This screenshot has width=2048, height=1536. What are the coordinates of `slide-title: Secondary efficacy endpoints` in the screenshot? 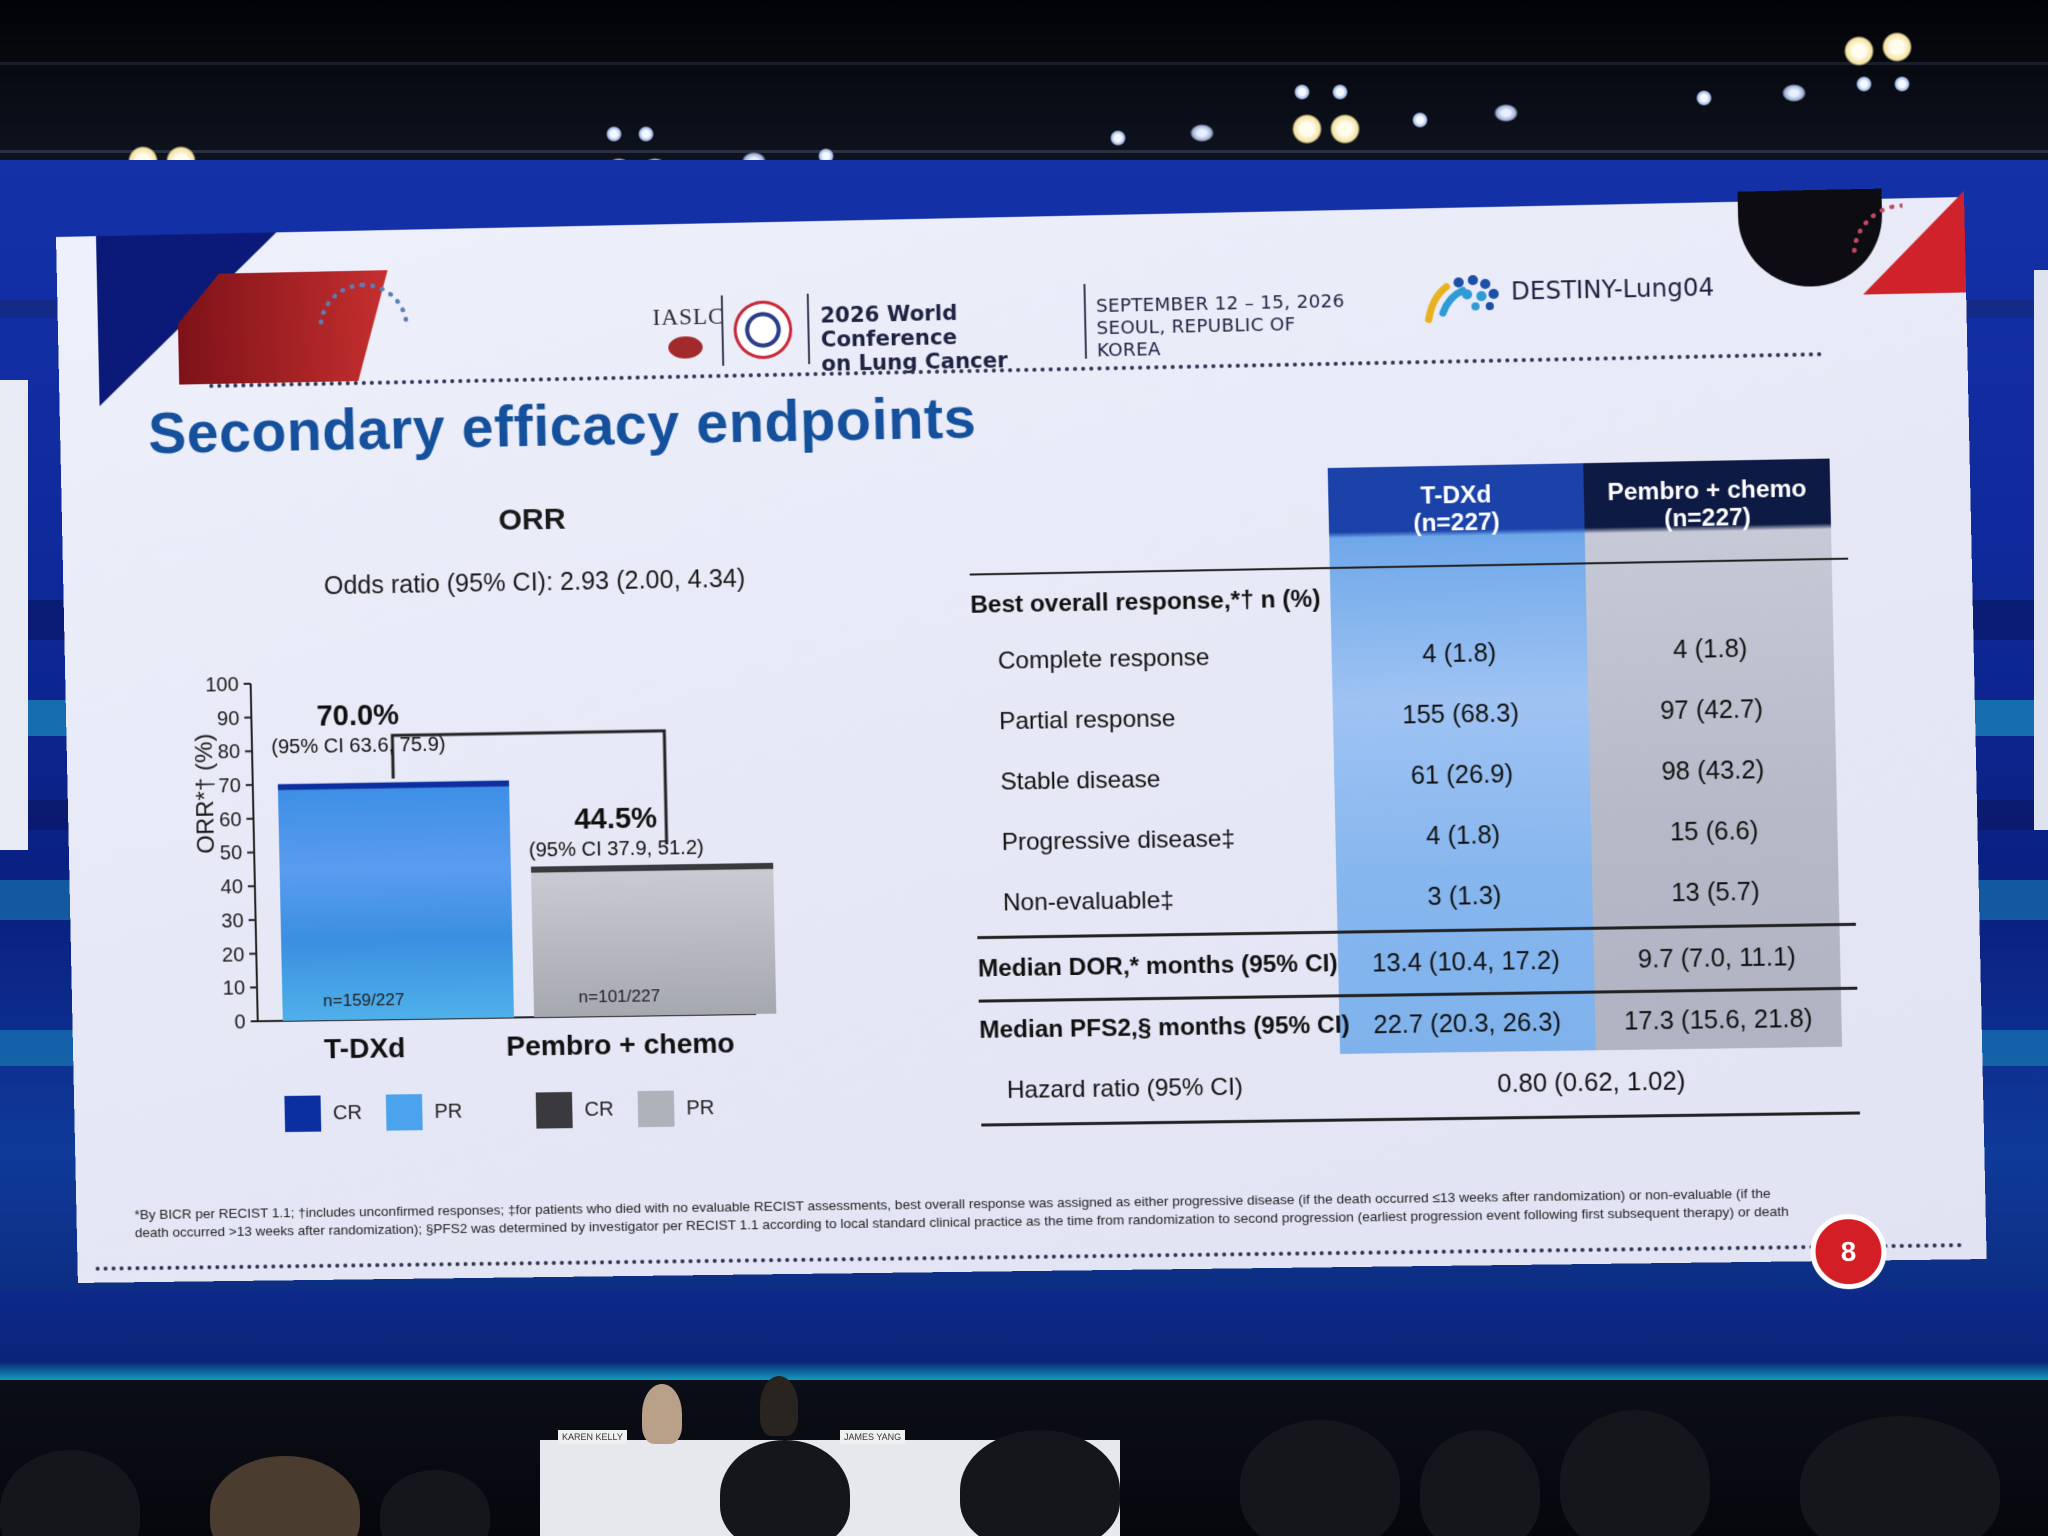 It's located at (562, 426).